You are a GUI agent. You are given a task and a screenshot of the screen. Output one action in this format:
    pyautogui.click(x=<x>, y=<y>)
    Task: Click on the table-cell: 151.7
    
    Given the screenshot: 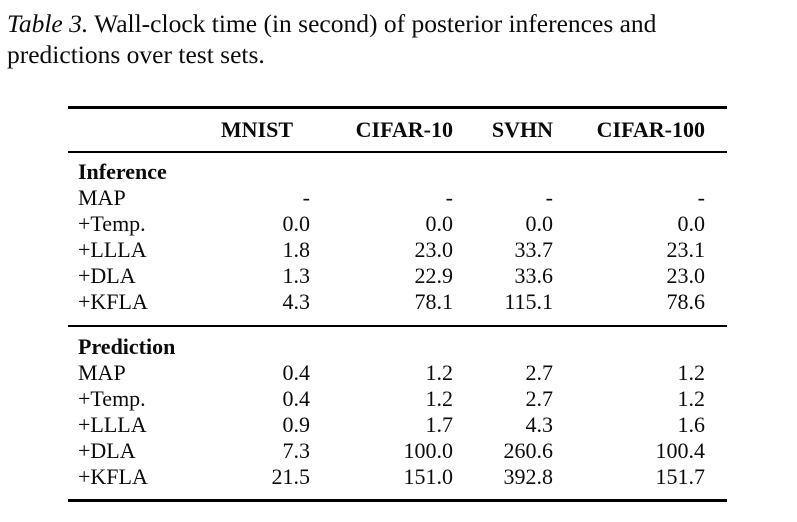 What is the action you would take?
    pyautogui.click(x=680, y=476)
    